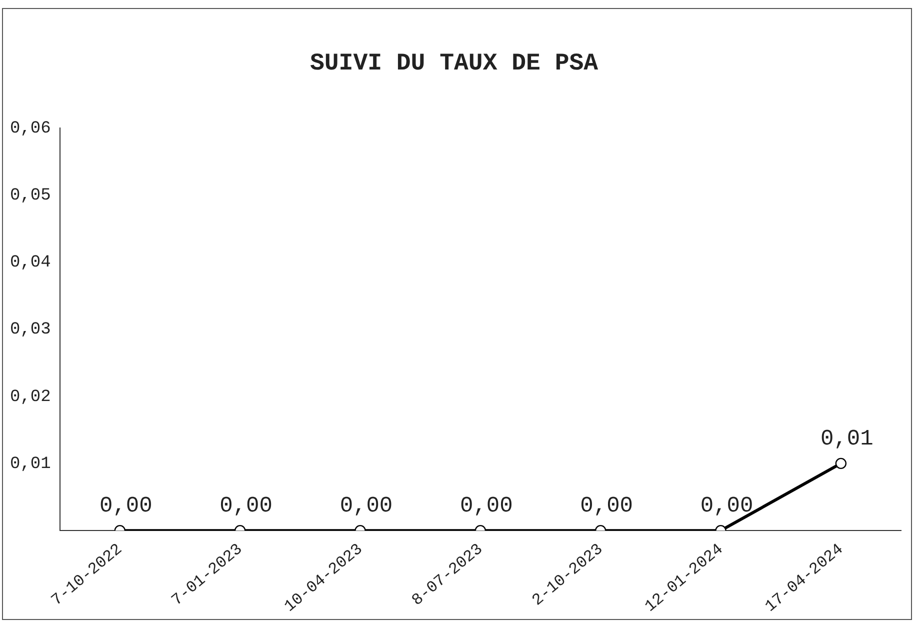  I want to click on data-label: 0,01, so click(847, 439).